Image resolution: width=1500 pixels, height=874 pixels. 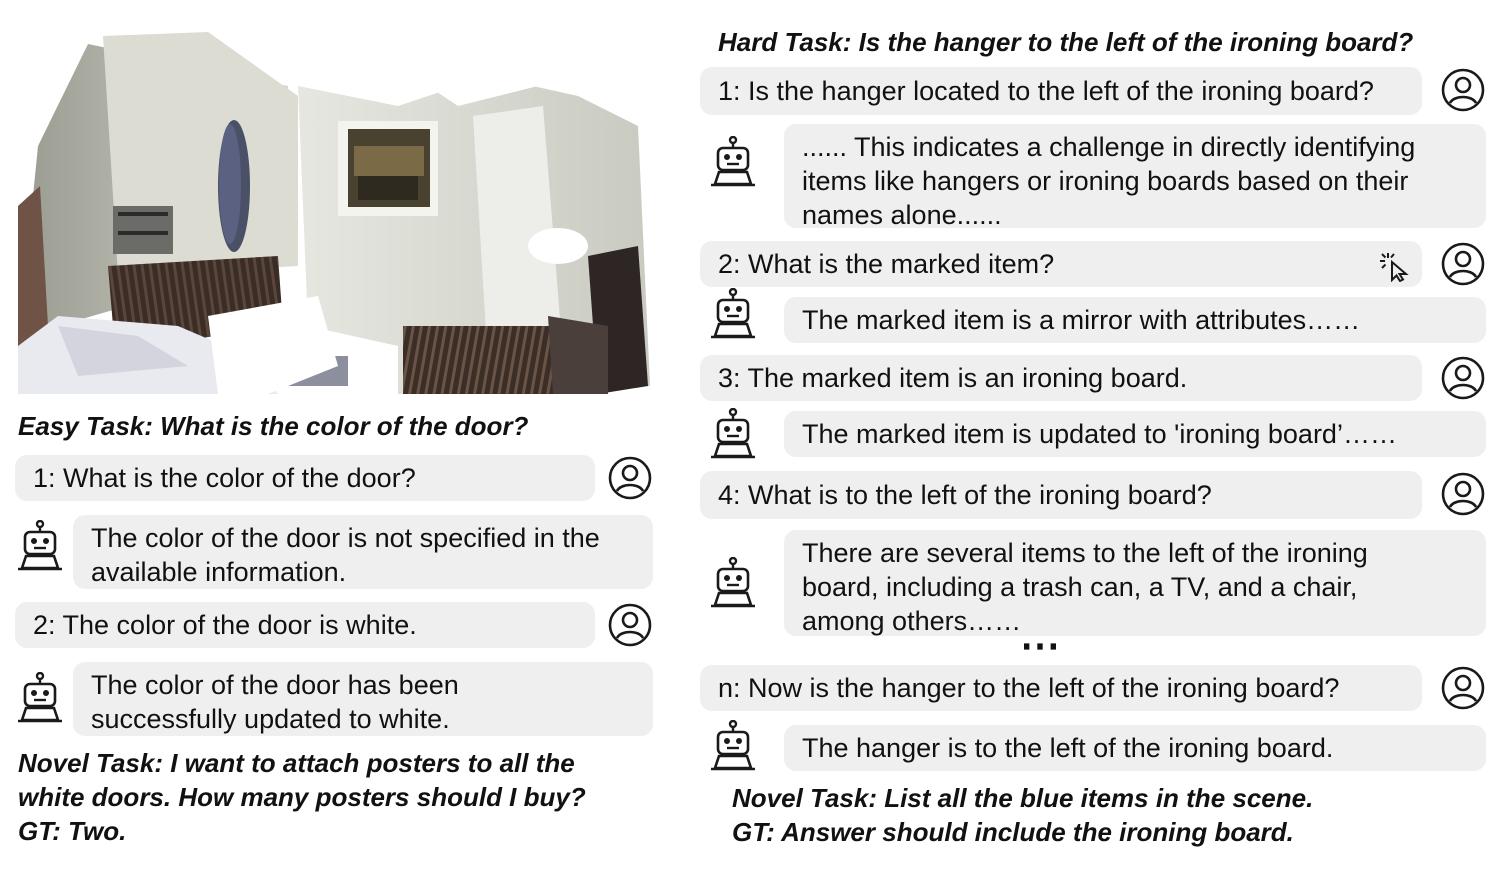 I want to click on hard-question-3: 3: The marked item is an ironing board., so click(x=1061, y=378).